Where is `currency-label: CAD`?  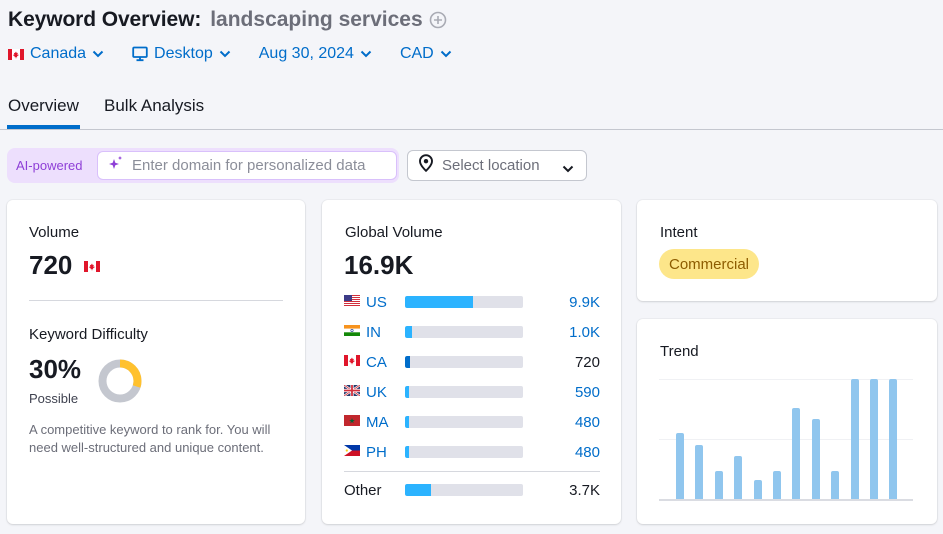
currency-label: CAD is located at coordinates (416, 53).